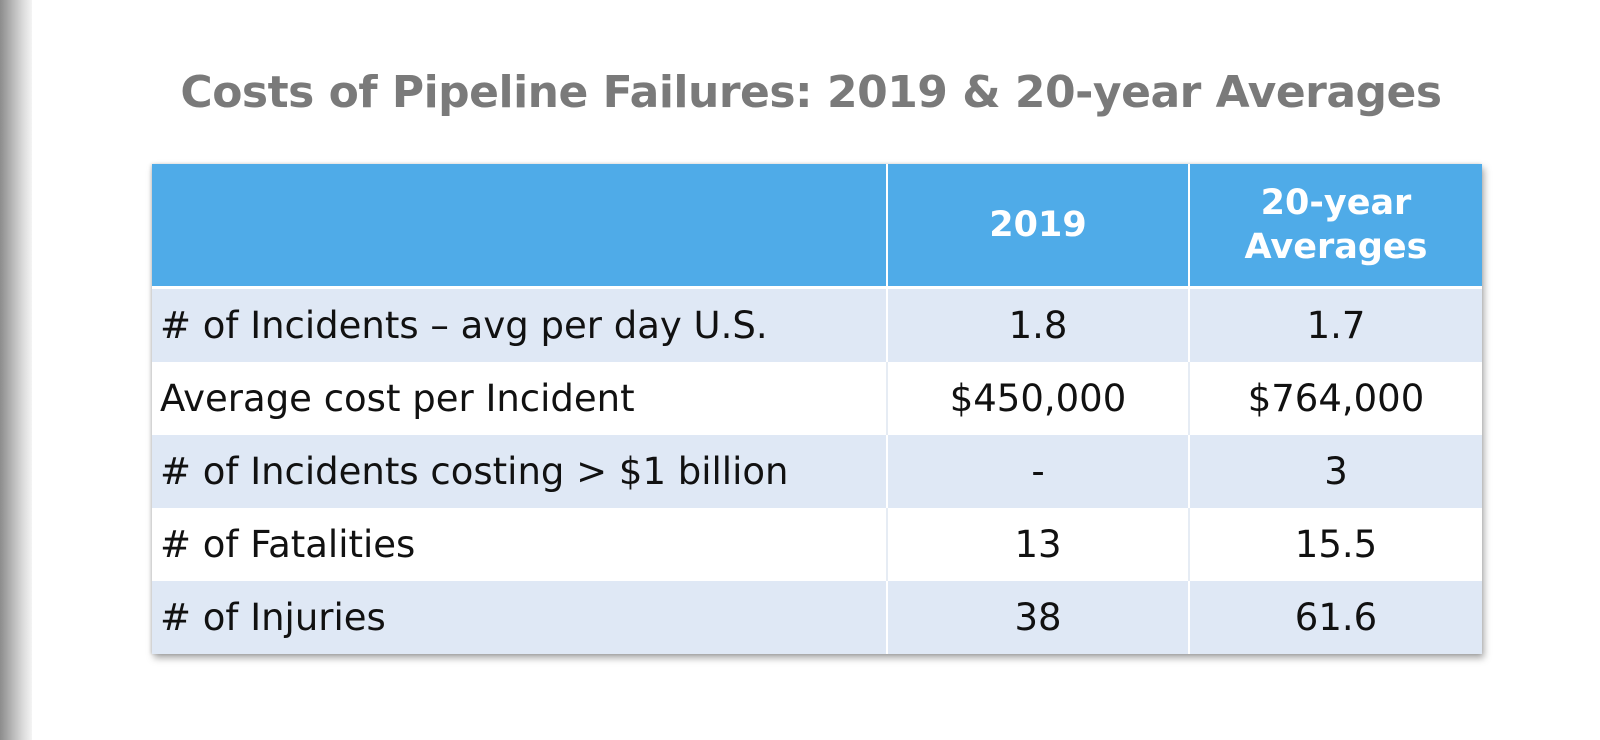 This screenshot has height=740, width=1600. Describe the element at coordinates (1038, 226) in the screenshot. I see `header-cell-2019: 2019` at that location.